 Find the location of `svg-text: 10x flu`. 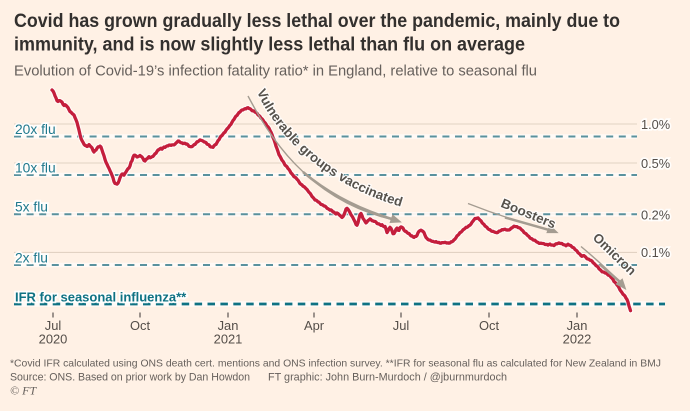

svg-text: 10x flu is located at coordinates (35, 168).